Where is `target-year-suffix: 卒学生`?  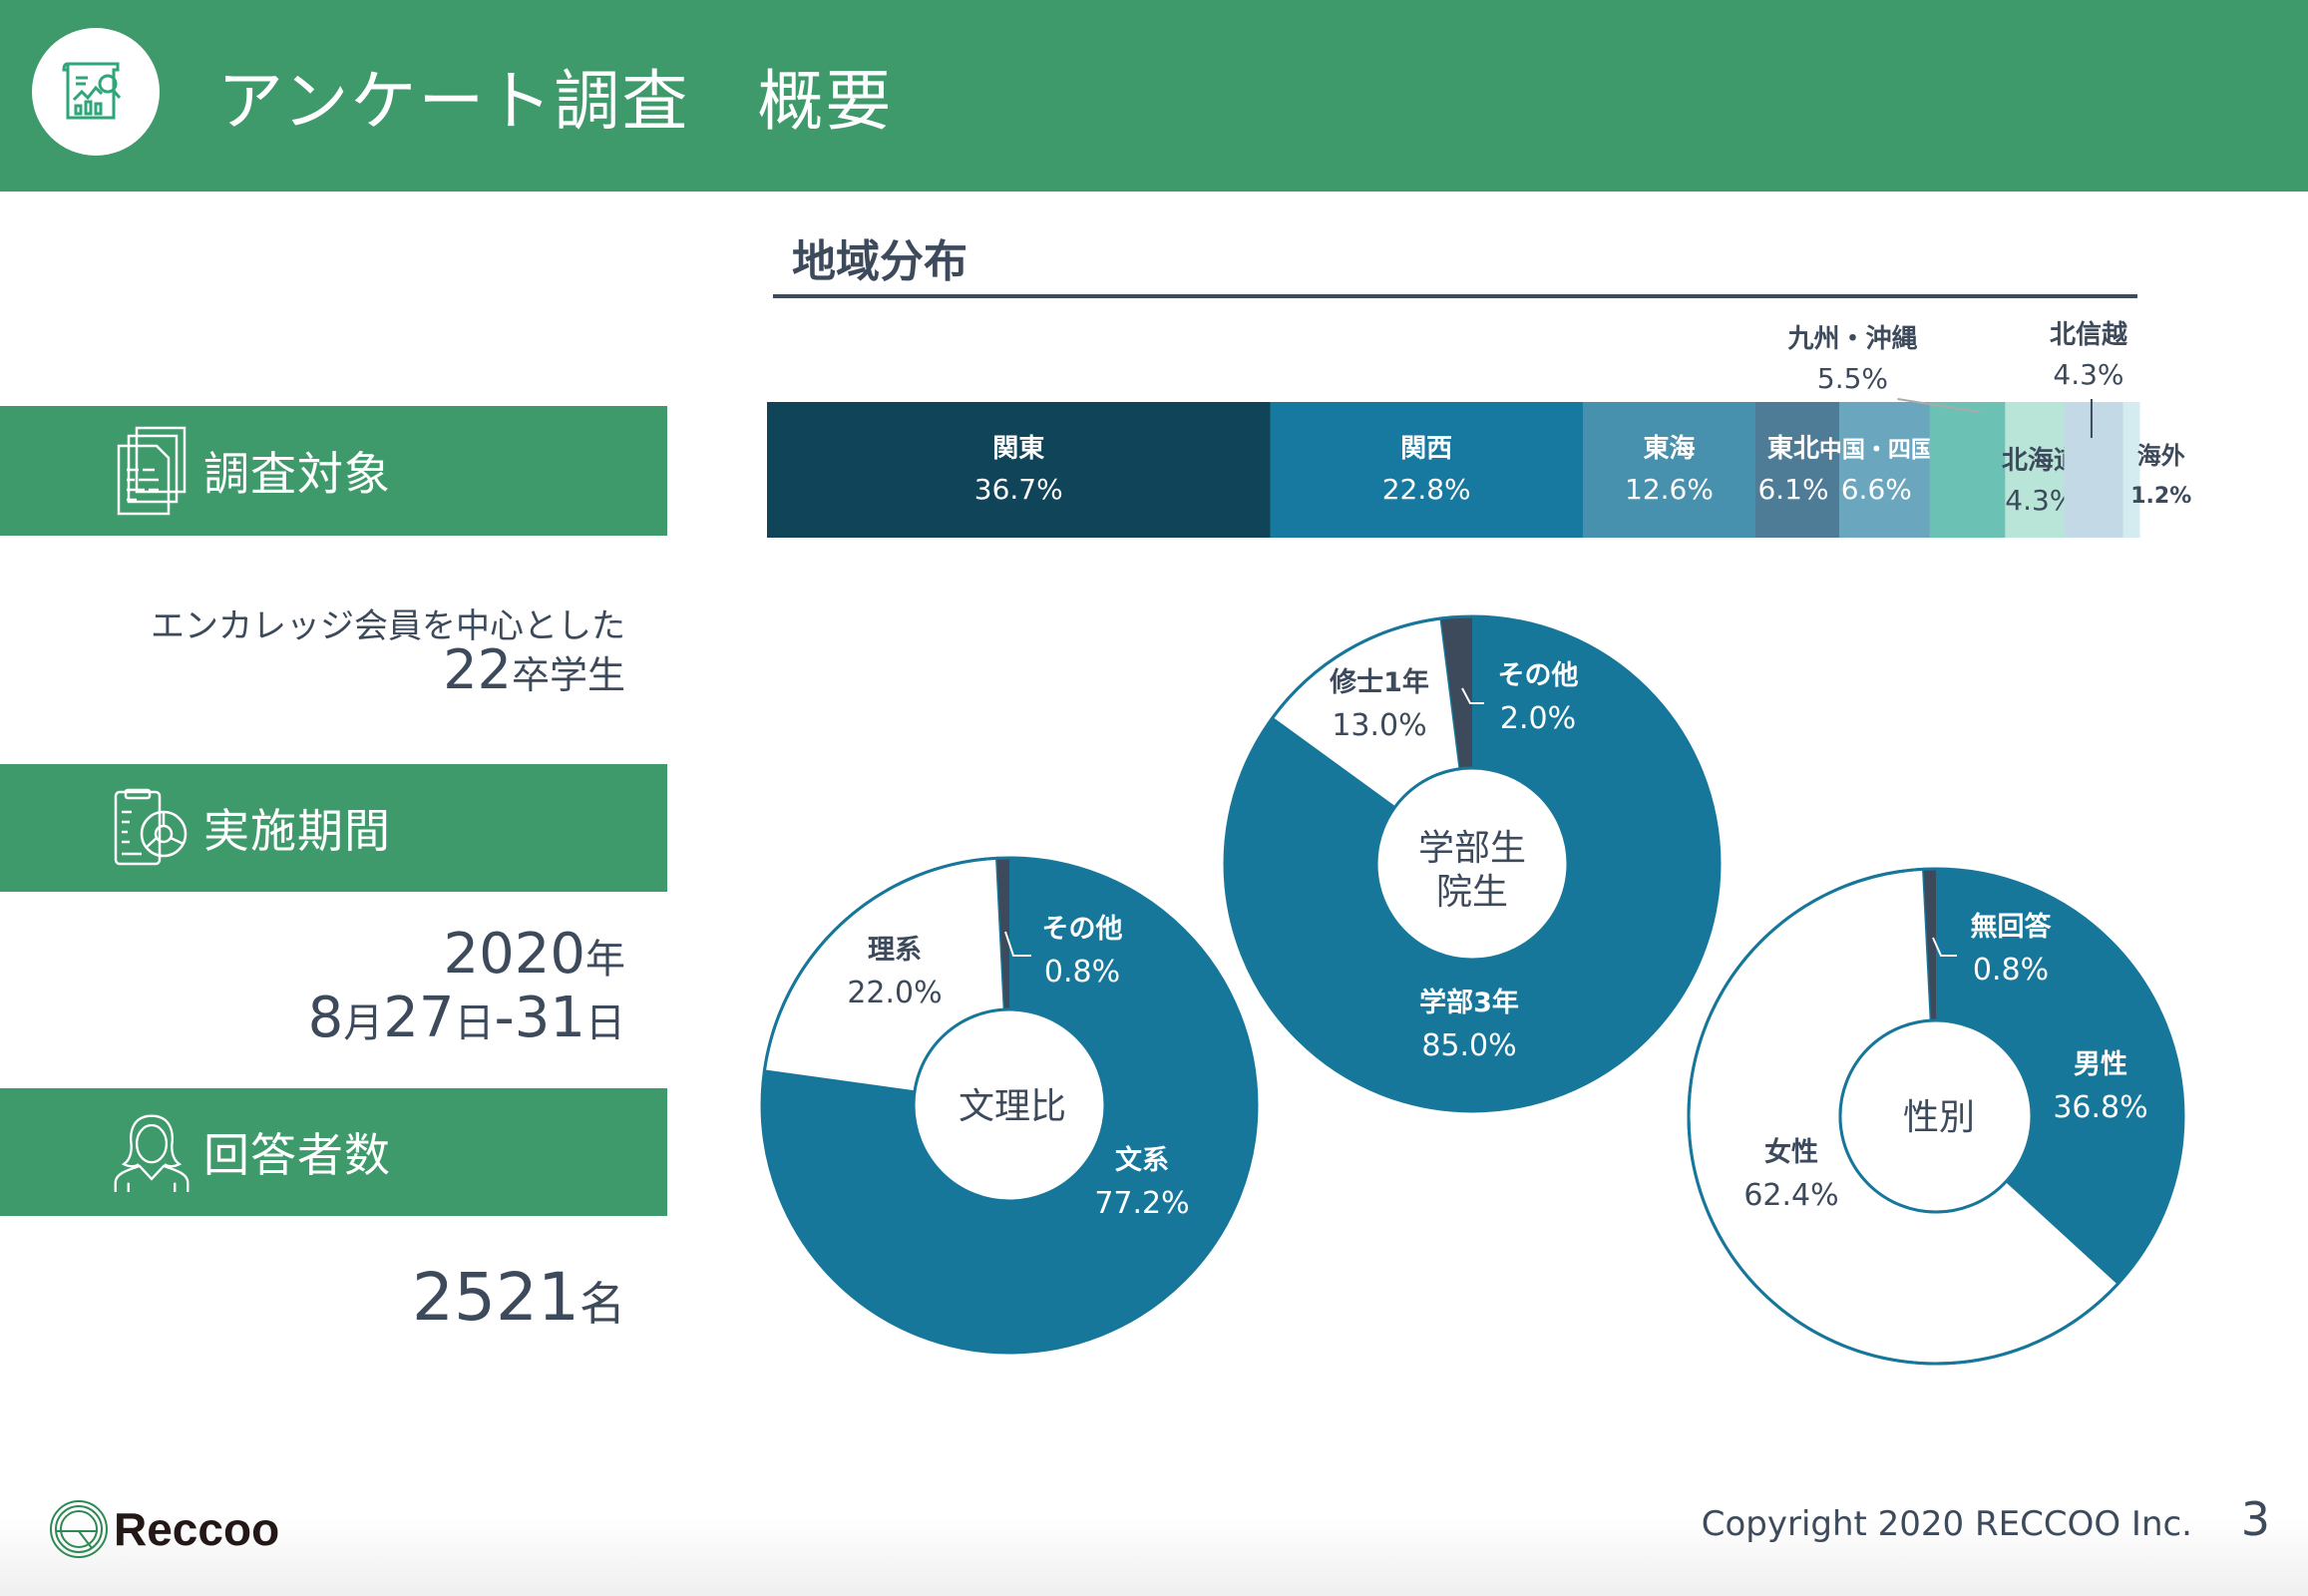 target-year-suffix: 卒学生 is located at coordinates (568, 675).